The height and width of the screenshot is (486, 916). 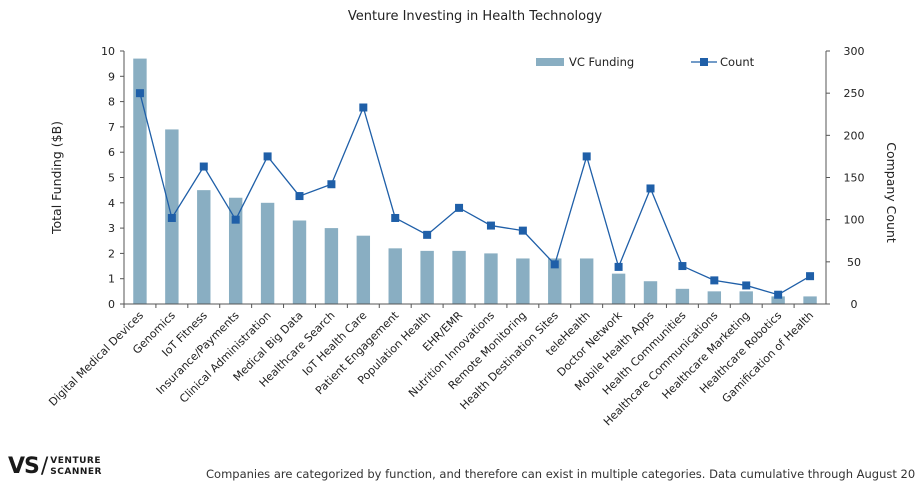 I want to click on legend-label-vc-funding: VC Funding, so click(x=601, y=62).